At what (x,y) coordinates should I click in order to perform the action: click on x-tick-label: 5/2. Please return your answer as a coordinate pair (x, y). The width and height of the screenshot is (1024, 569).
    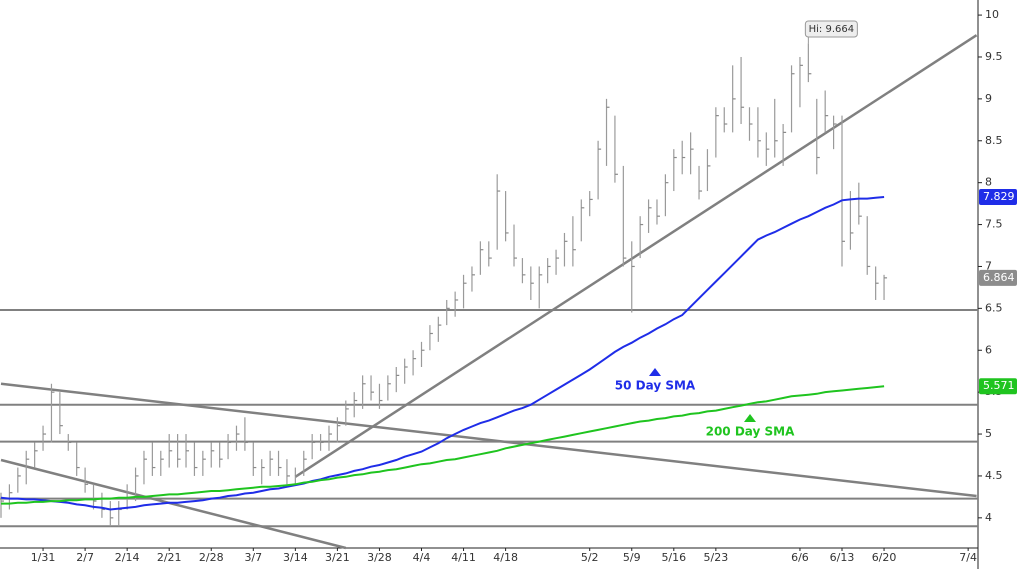
    Looking at the image, I should click on (590, 557).